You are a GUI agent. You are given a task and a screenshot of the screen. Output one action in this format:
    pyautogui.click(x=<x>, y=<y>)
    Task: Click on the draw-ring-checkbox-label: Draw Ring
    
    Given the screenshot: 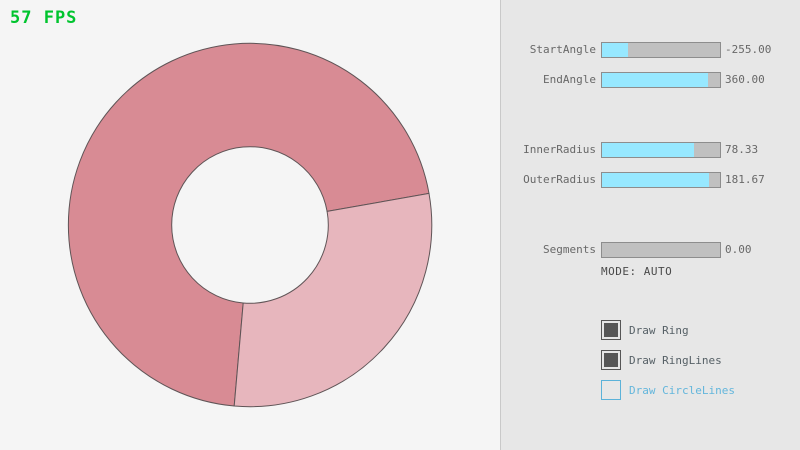 What is the action you would take?
    pyautogui.click(x=659, y=330)
    